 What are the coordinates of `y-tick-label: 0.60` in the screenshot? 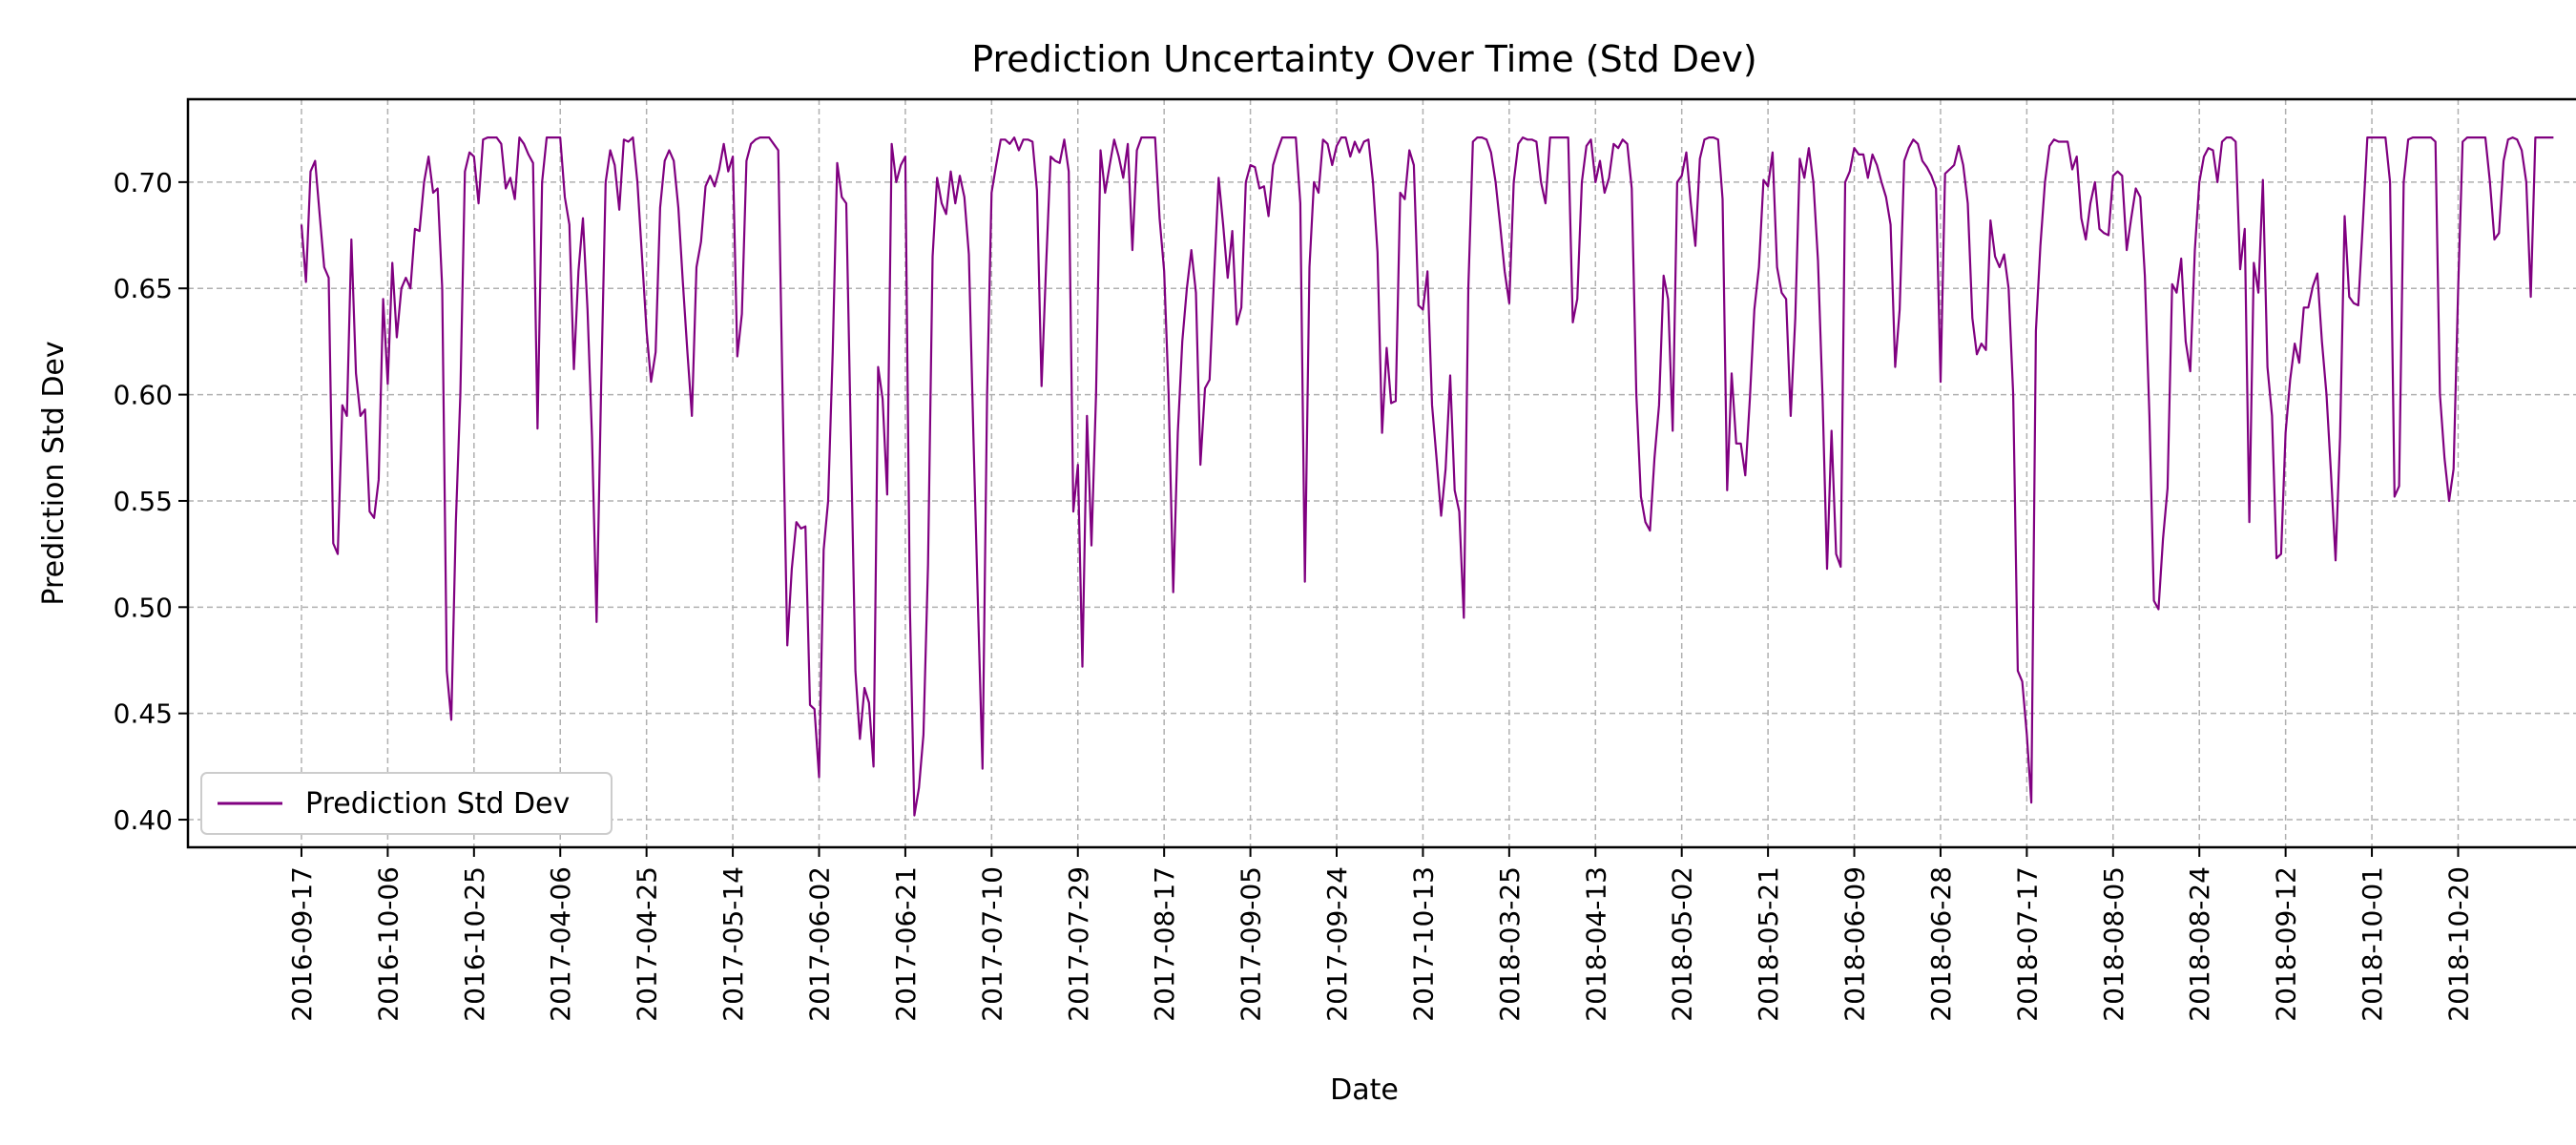 It's located at (143, 395).